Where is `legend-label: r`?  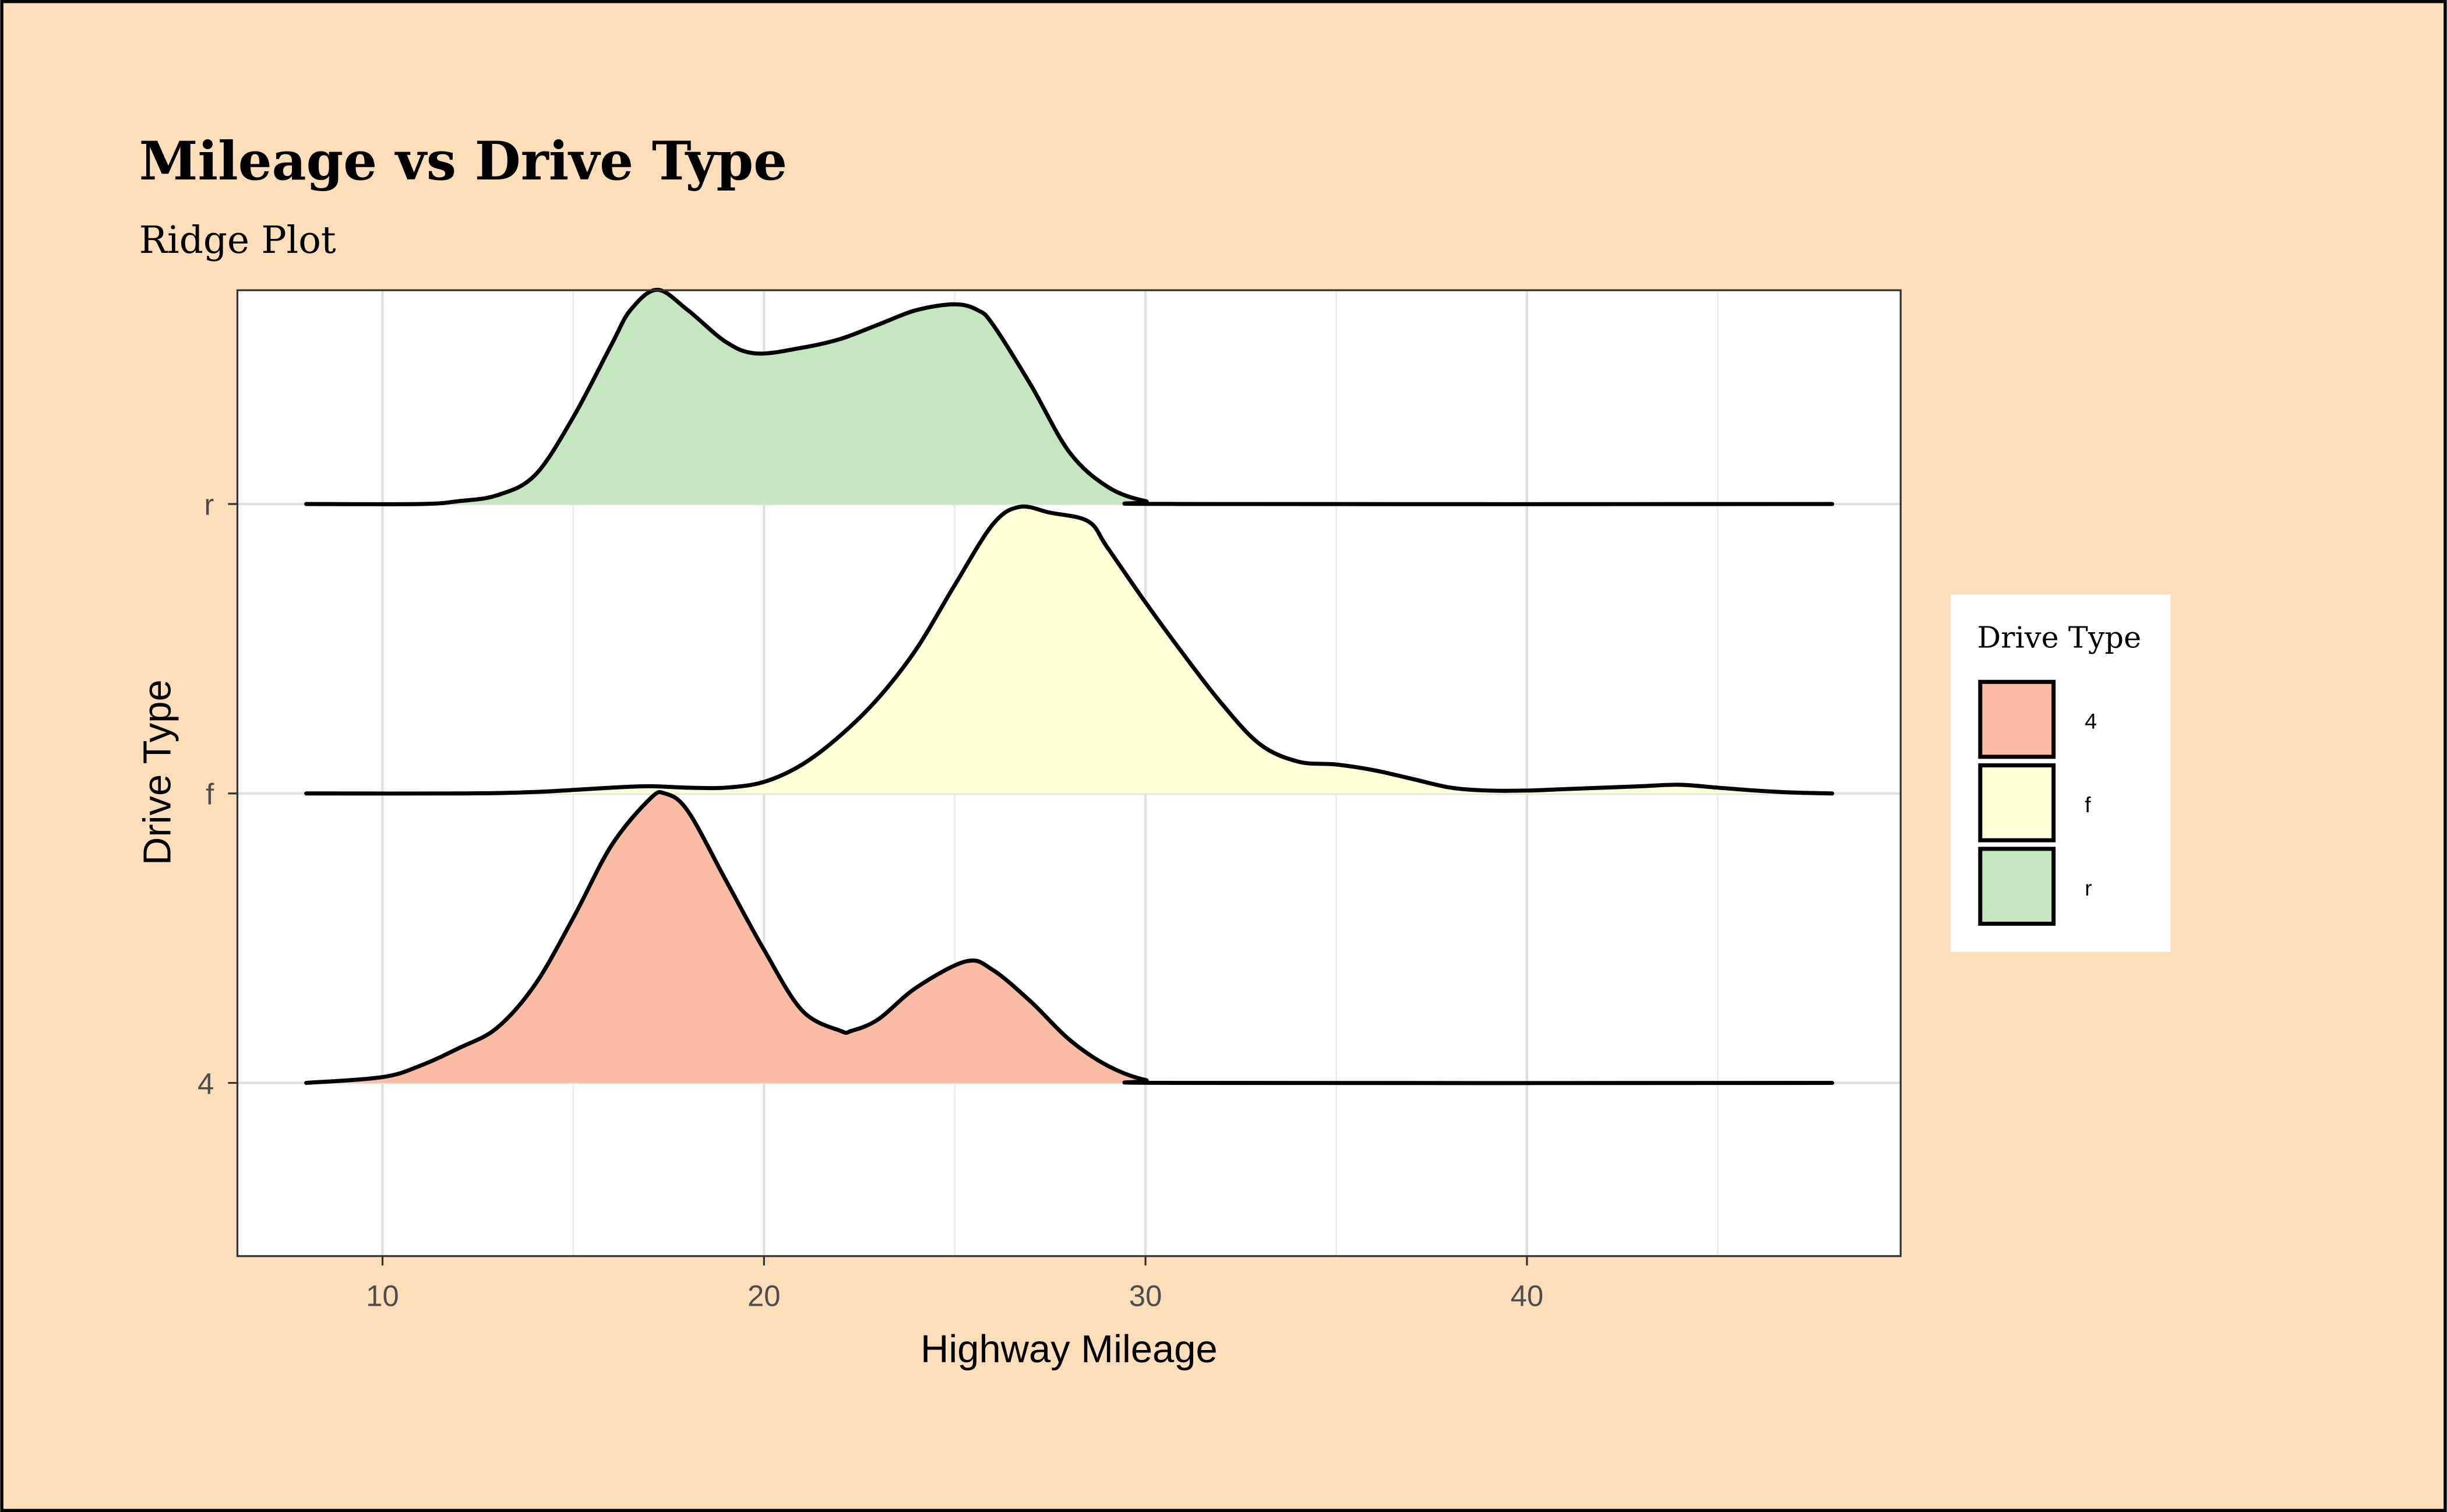
legend-label: r is located at coordinates (2088, 888).